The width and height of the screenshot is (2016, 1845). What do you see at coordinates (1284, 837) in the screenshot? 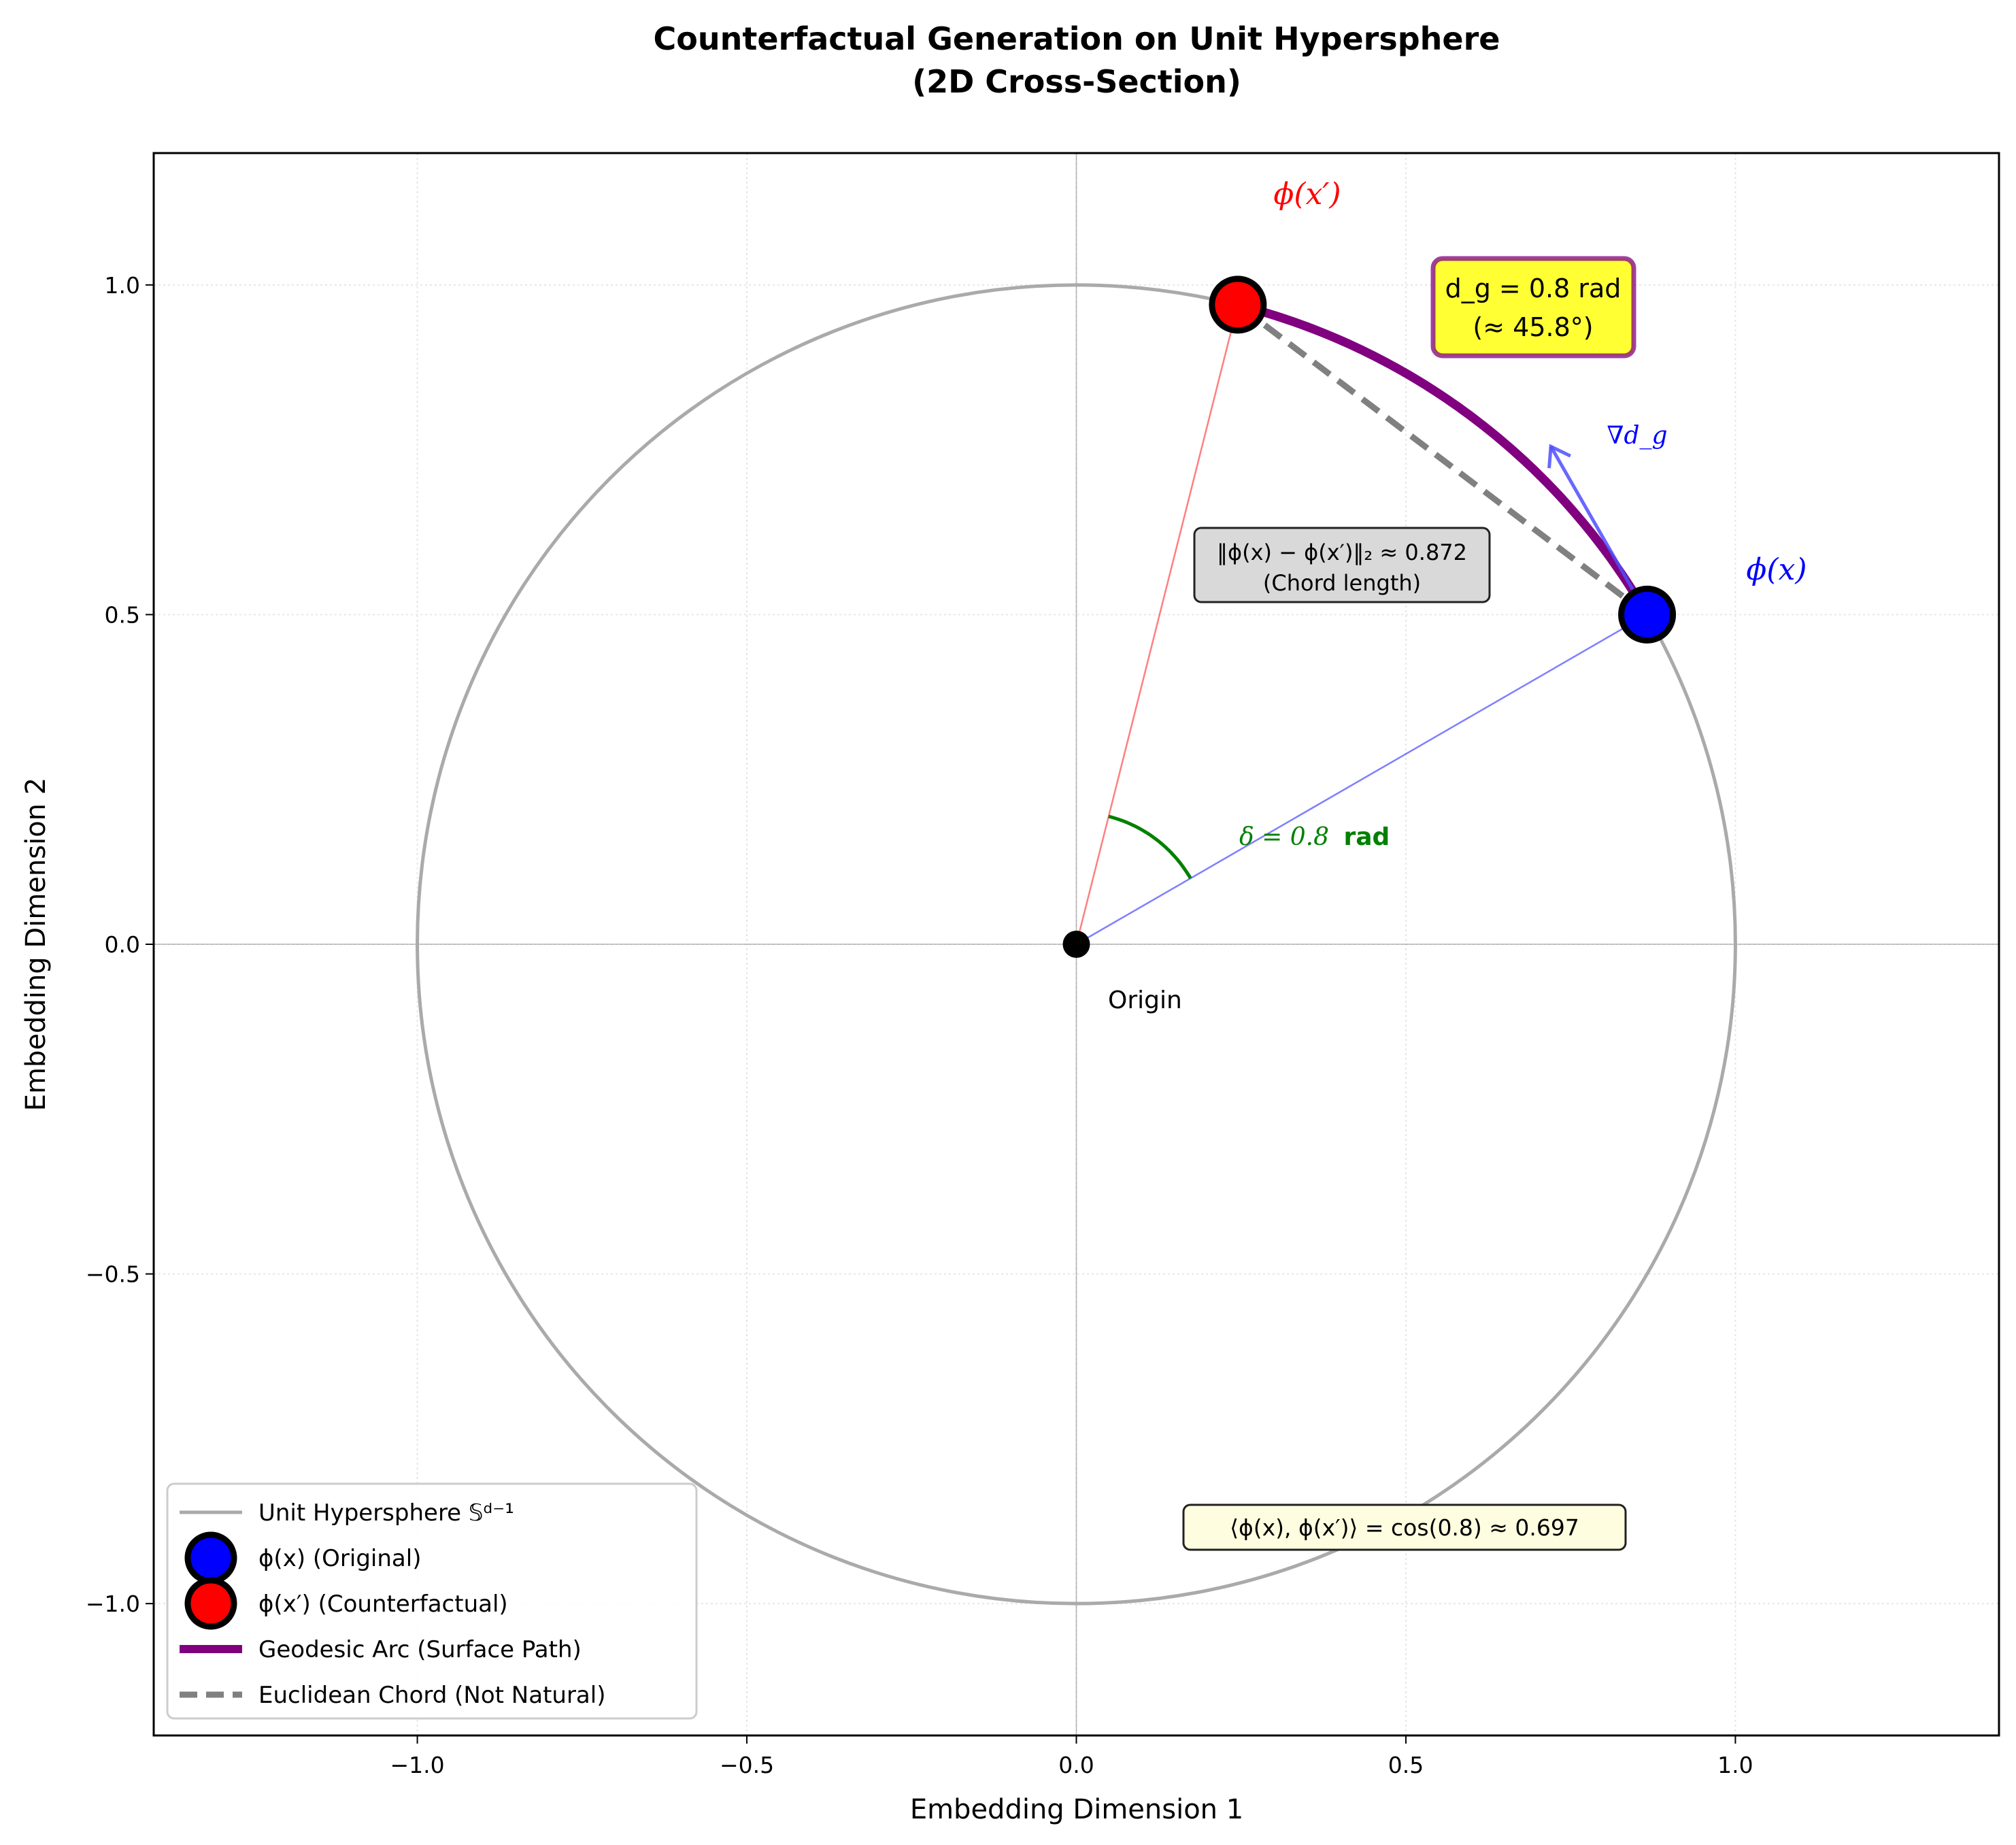
I see `delta-text: δ = 0.8` at bounding box center [1284, 837].